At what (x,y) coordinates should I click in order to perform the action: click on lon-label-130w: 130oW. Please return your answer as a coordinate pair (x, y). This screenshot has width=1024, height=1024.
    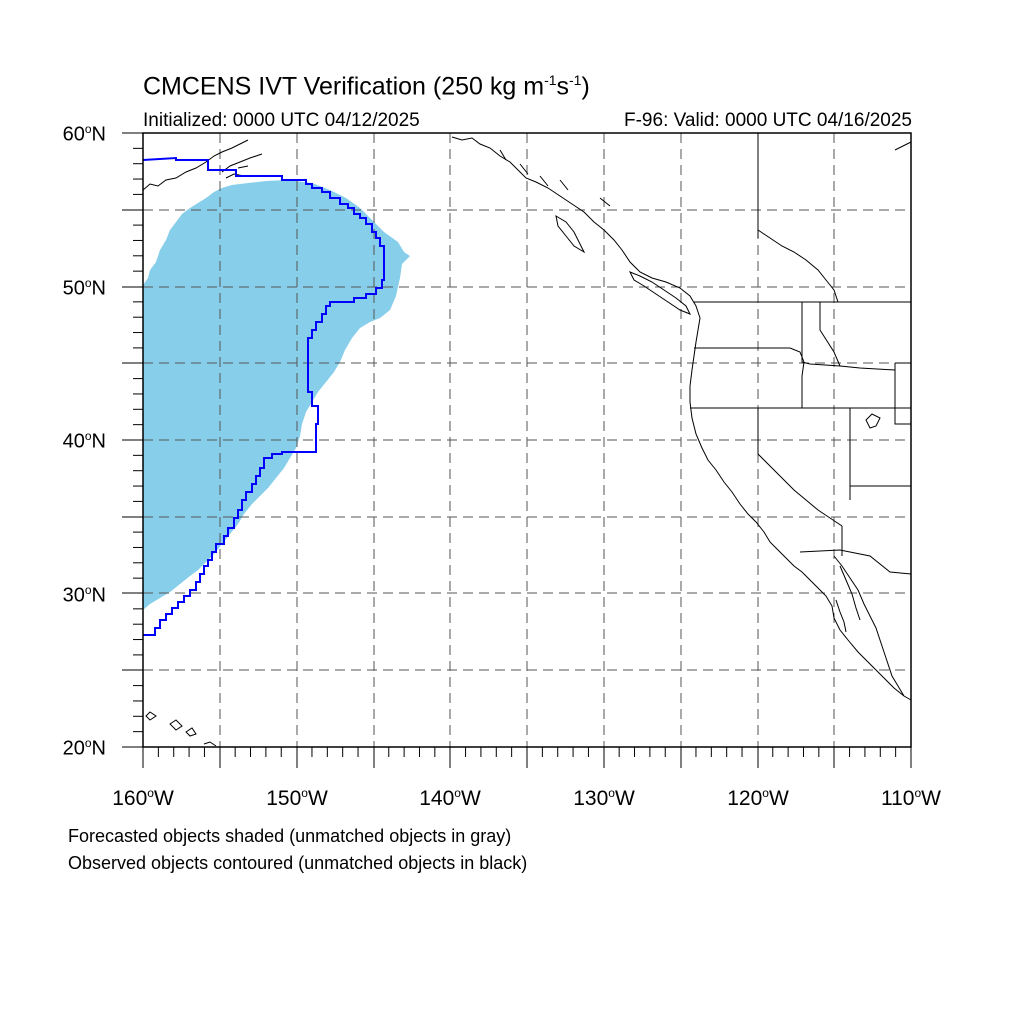
    Looking at the image, I should click on (604, 798).